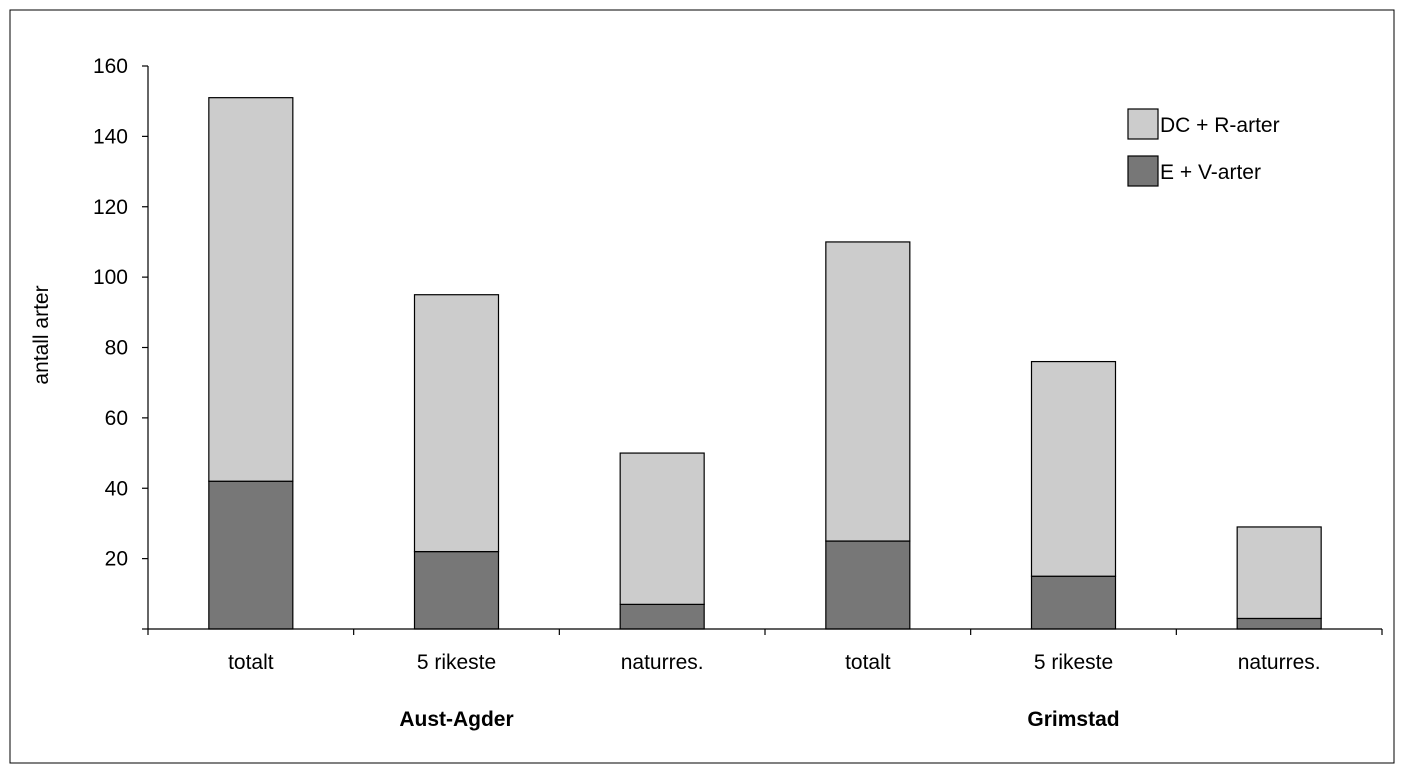 This screenshot has width=1404, height=773. I want to click on group-label-1: Grimstad, so click(1073, 719).